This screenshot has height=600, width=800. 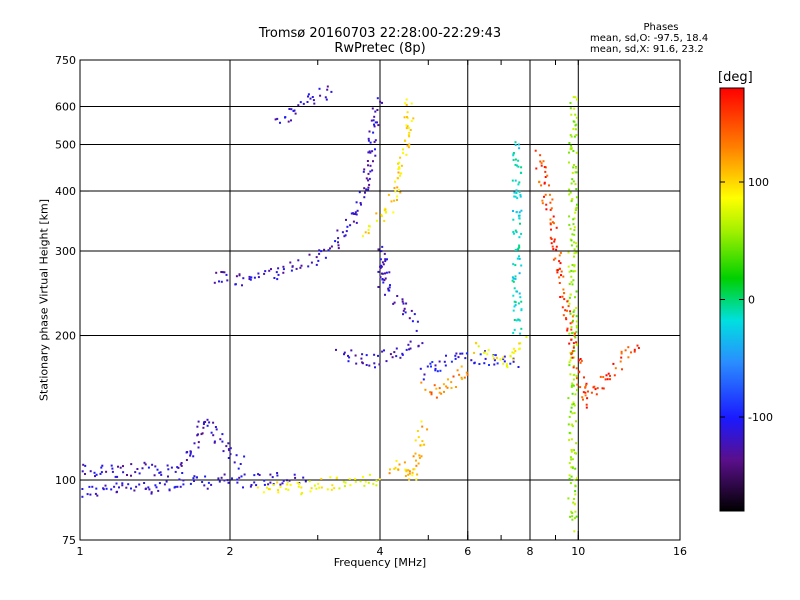 I want to click on y-tick-label: 100, so click(x=65, y=480).